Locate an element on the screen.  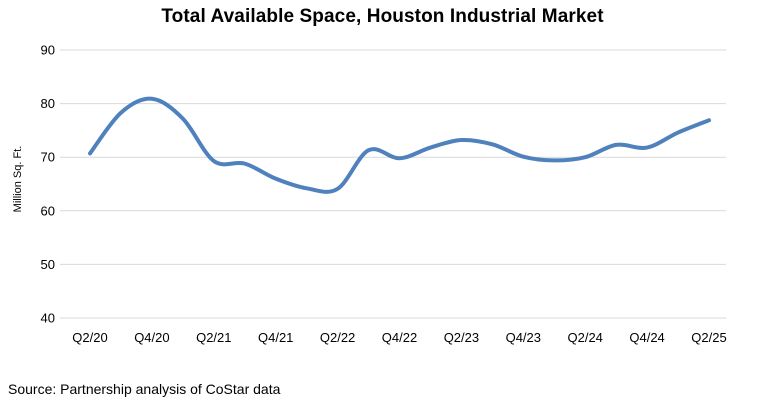
y-tick-label: 80 is located at coordinates (48, 103).